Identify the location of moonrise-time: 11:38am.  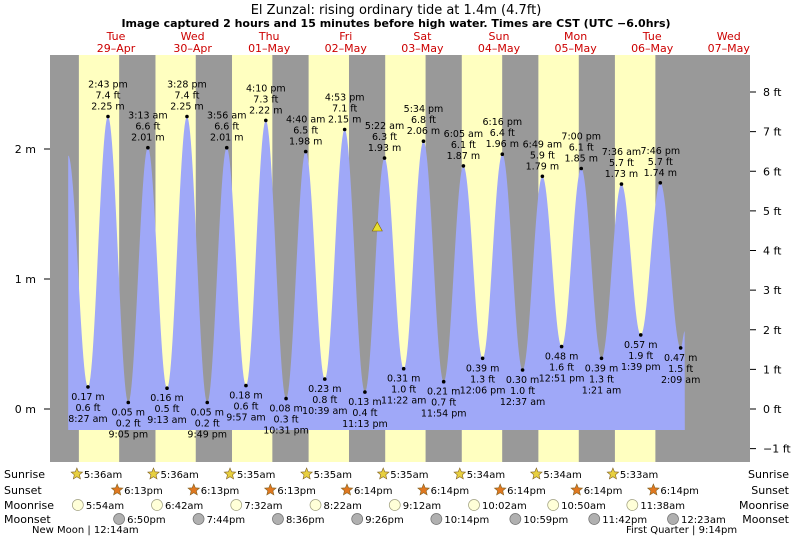
(662, 506).